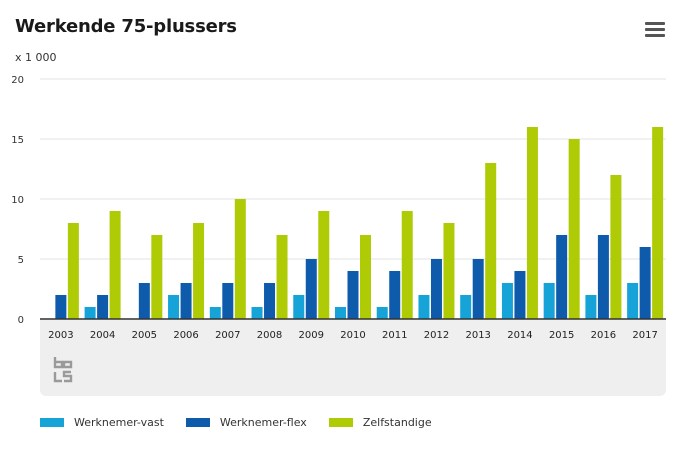  What do you see at coordinates (269, 335) in the screenshot?
I see `x-tick-label: 2008` at bounding box center [269, 335].